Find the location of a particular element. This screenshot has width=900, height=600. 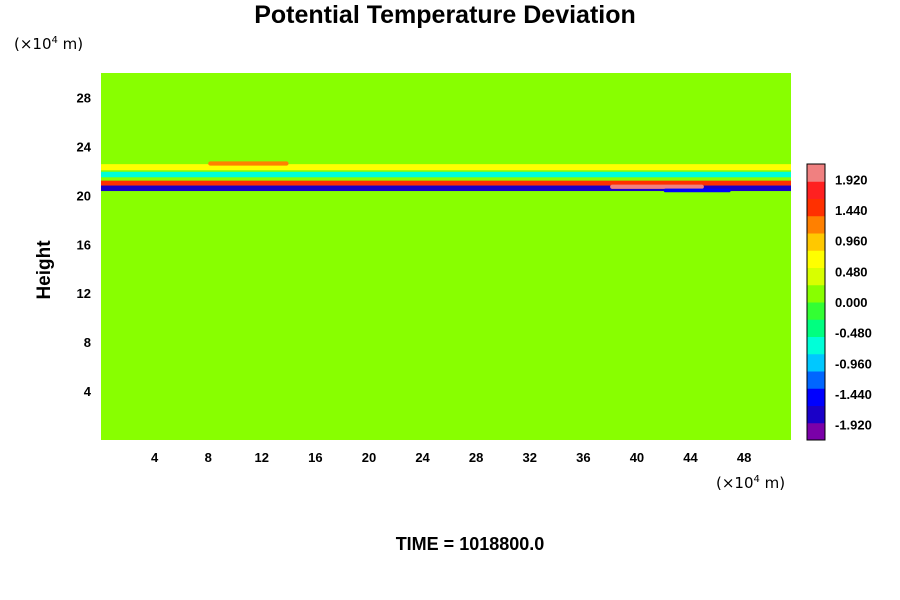

x-tick-label: 20 is located at coordinates (369, 457).